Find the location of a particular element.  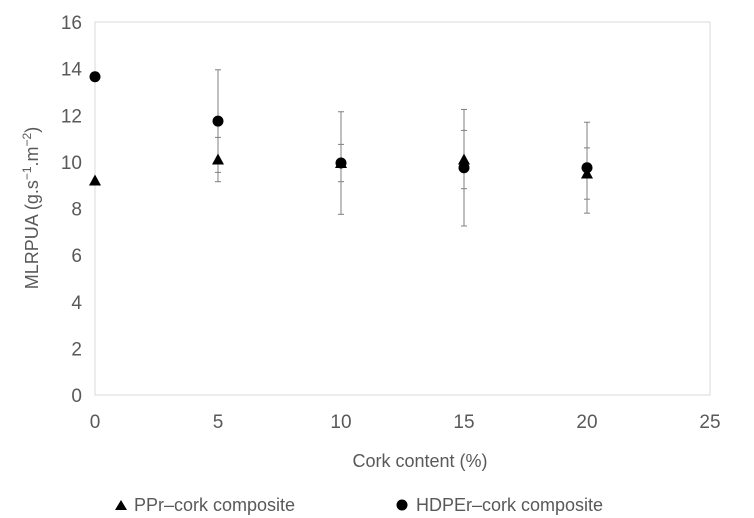

y-axis-title-base: MLRPUA (g.s is located at coordinates (32, 234).